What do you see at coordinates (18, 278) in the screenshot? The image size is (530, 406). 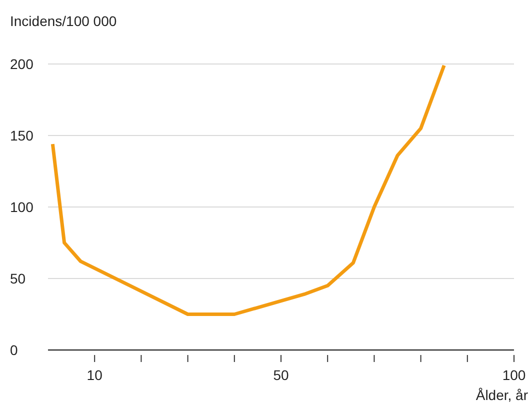 I see `y-tick-label: 50` at bounding box center [18, 278].